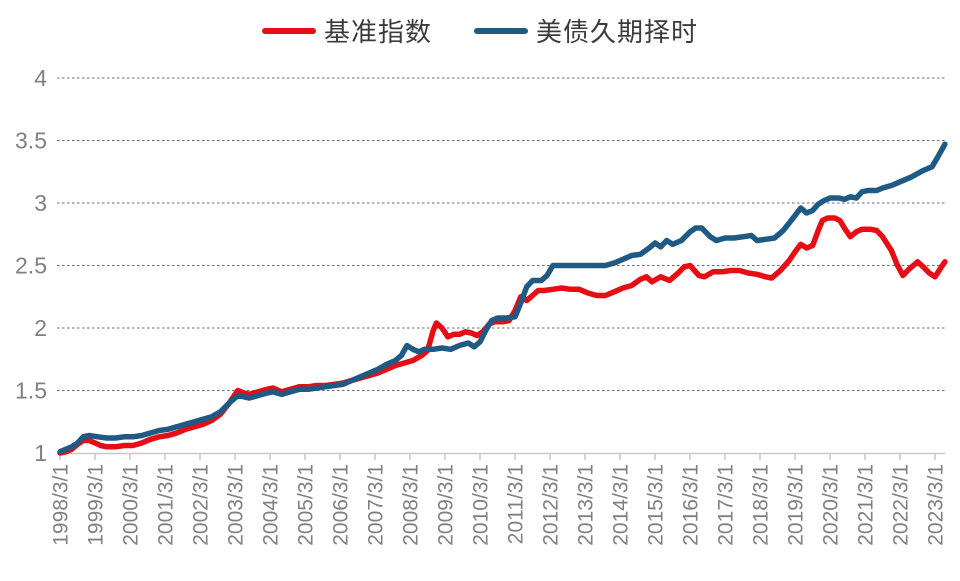 The width and height of the screenshot is (960, 581). I want to click on x-axis, so click(501, 456).